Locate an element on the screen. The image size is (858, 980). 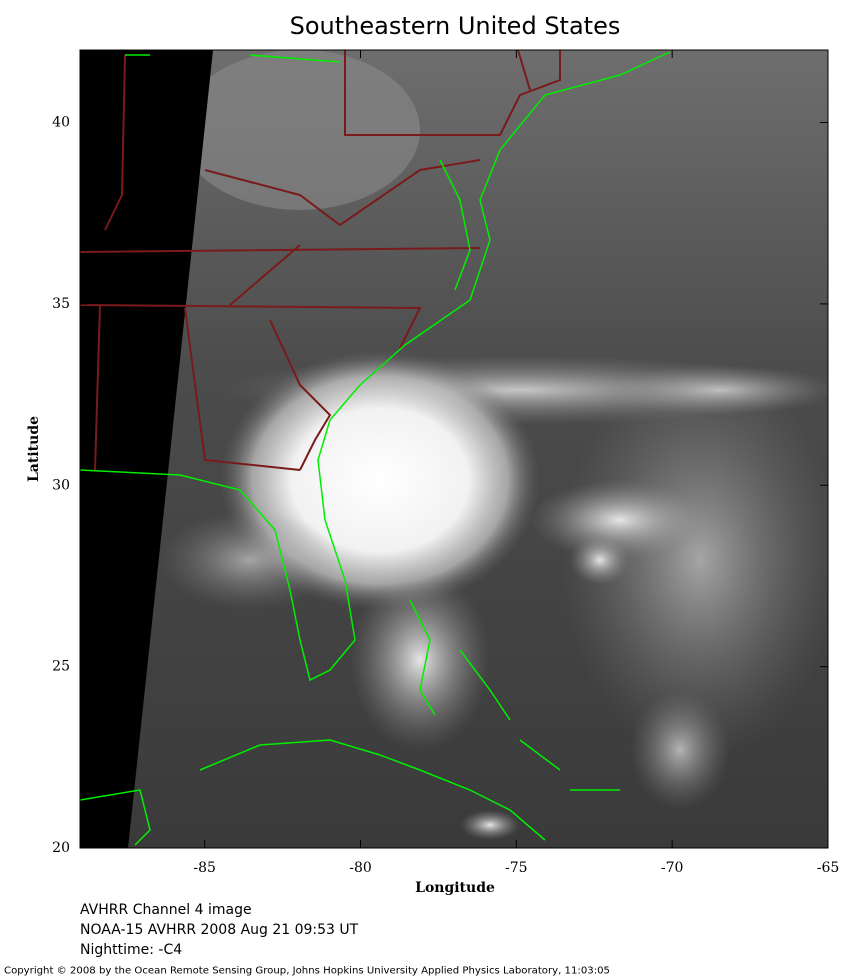
x-tick-label: -85 is located at coordinates (204, 868).